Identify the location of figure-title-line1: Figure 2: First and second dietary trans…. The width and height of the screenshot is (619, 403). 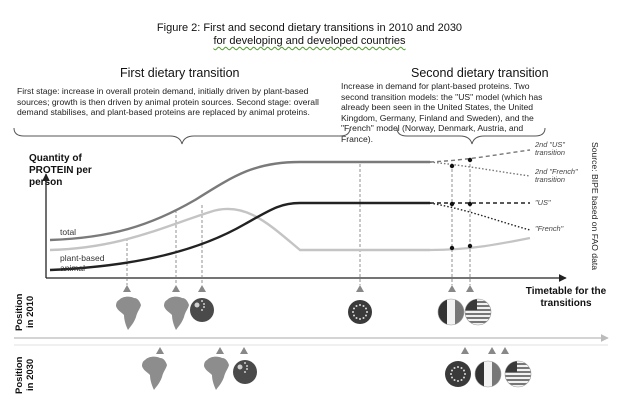
(309, 28).